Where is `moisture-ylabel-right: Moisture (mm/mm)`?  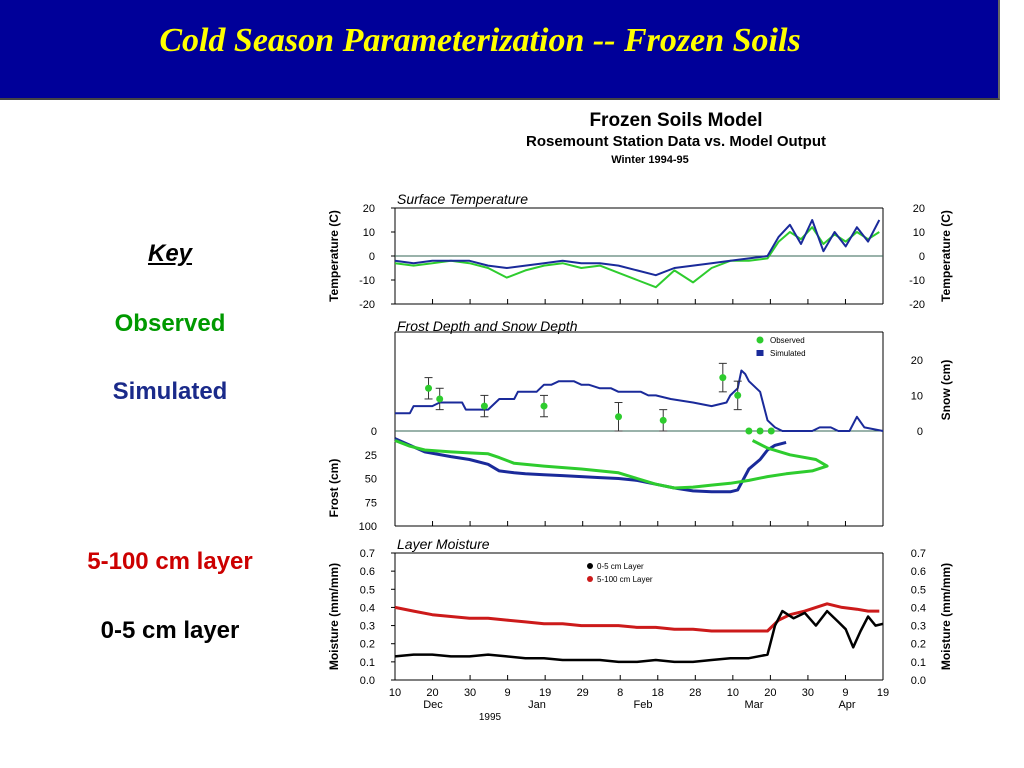
moisture-ylabel-right: Moisture (mm/mm) is located at coordinates (946, 616).